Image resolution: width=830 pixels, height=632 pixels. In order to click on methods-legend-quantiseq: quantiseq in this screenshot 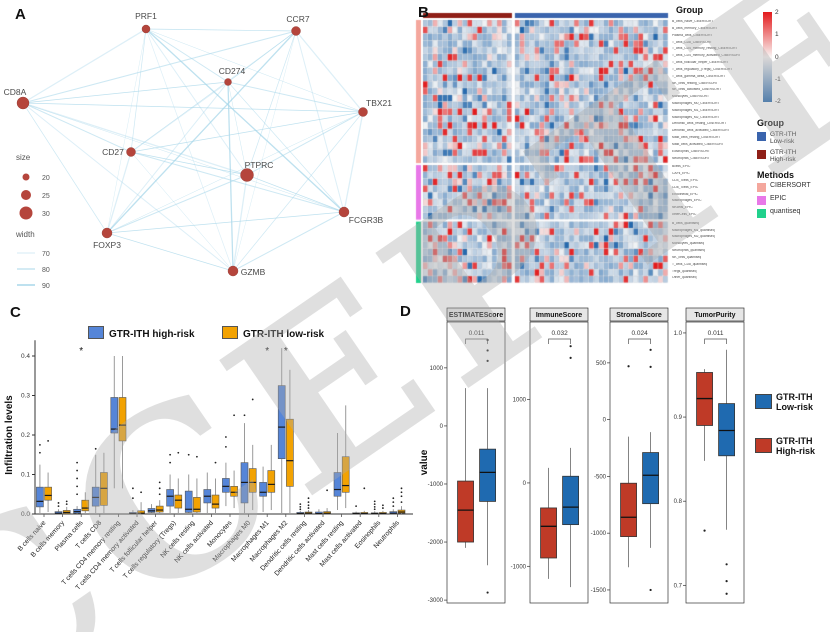, I will do `click(778, 213)`.